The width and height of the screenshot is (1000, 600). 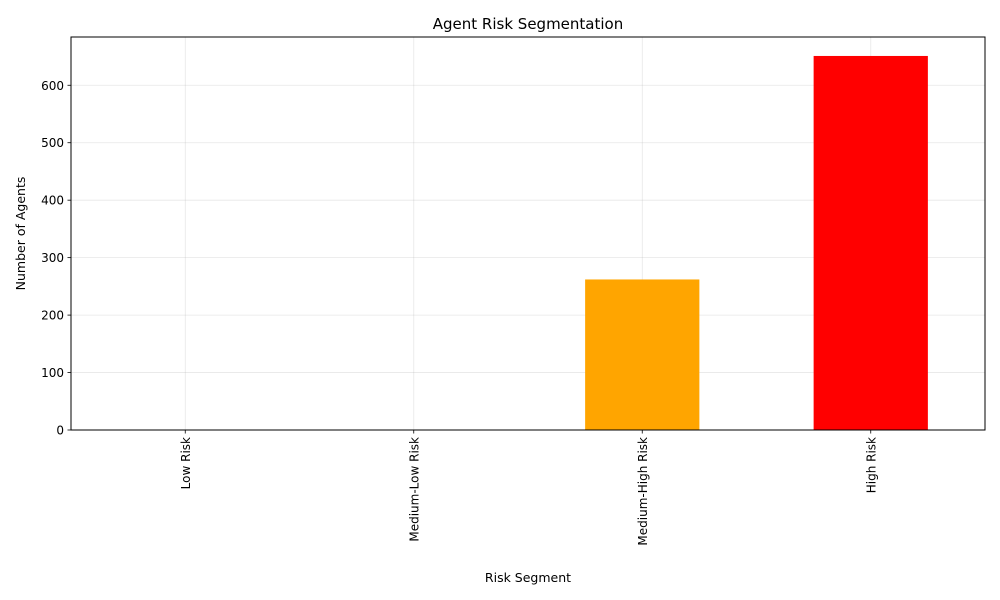 I want to click on y-tick-label: 300, so click(x=52, y=258).